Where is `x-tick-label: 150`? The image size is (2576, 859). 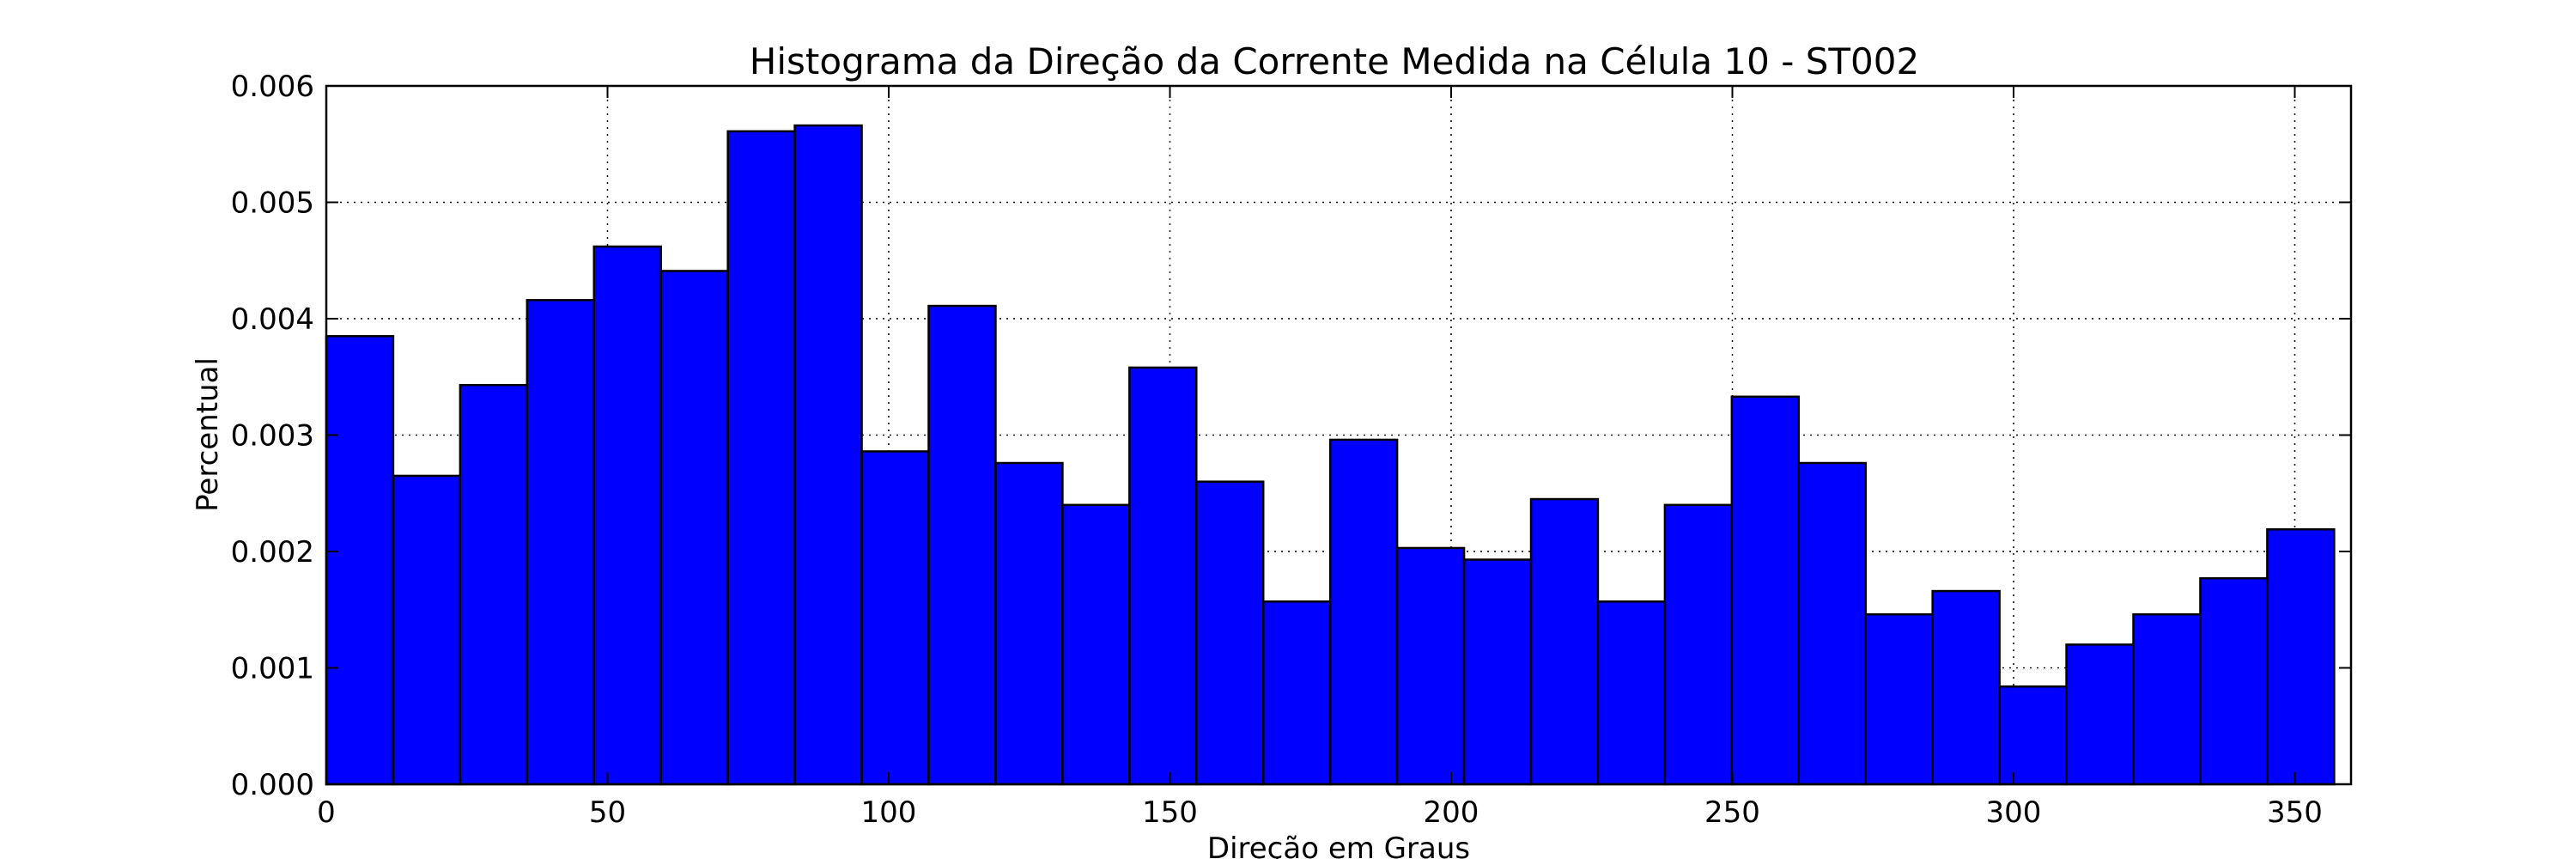 x-tick-label: 150 is located at coordinates (1170, 812).